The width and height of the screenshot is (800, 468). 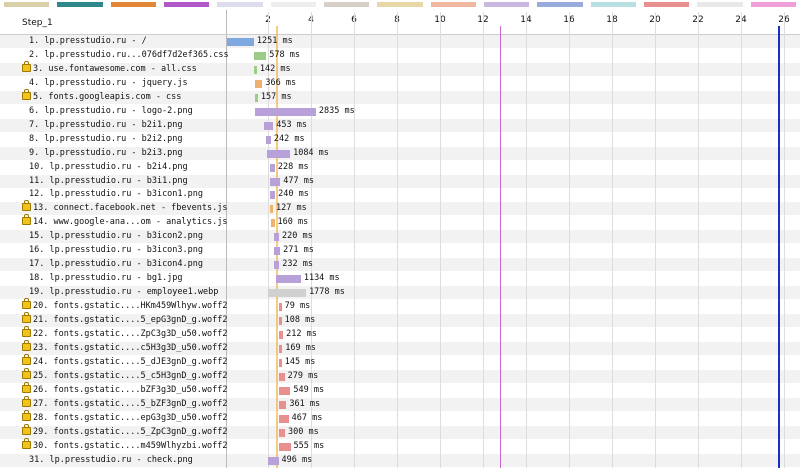 What do you see at coordinates (39, 278) in the screenshot?
I see `request-number: 18.` at bounding box center [39, 278].